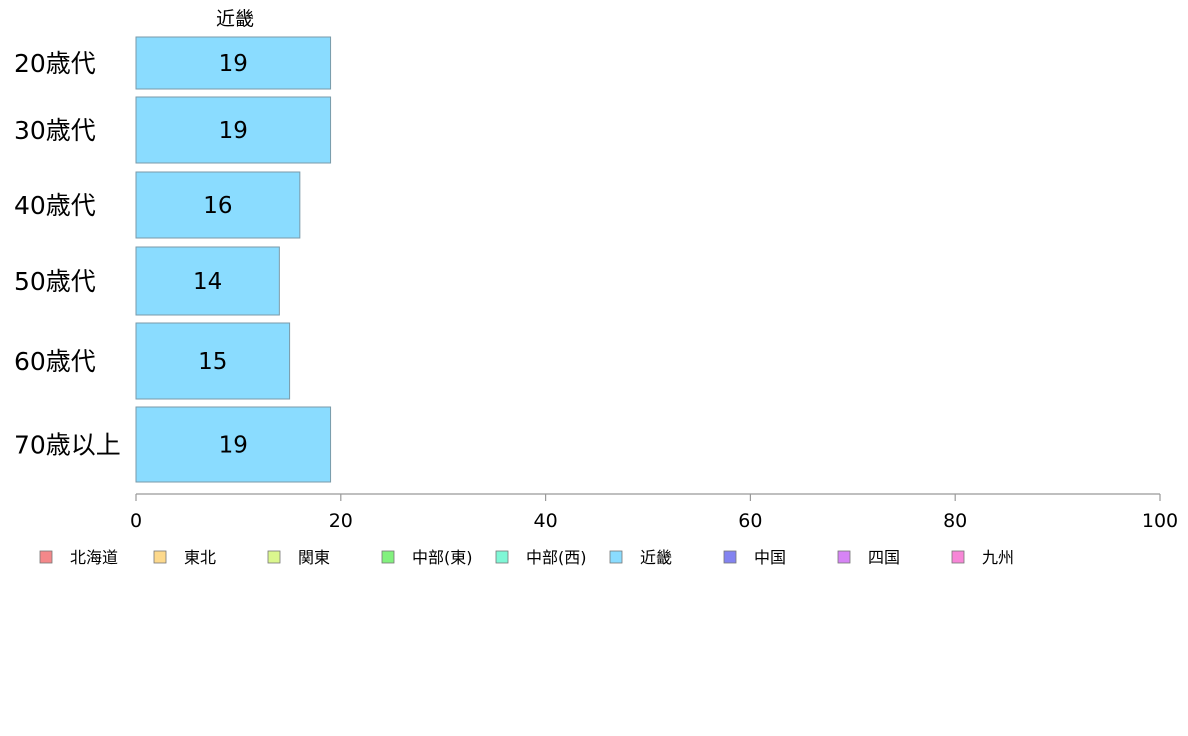 The width and height of the screenshot is (1188, 736). What do you see at coordinates (442, 557) in the screenshot?
I see `legend-label: 中部(東)` at bounding box center [442, 557].